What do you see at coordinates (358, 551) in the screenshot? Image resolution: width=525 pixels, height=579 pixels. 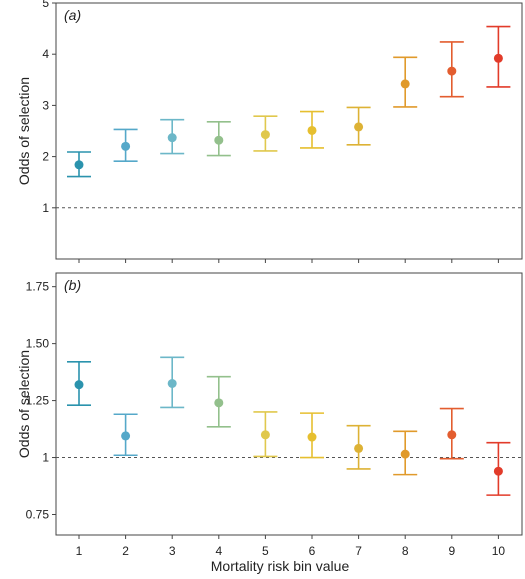 I see `x-tick-label: 7` at bounding box center [358, 551].